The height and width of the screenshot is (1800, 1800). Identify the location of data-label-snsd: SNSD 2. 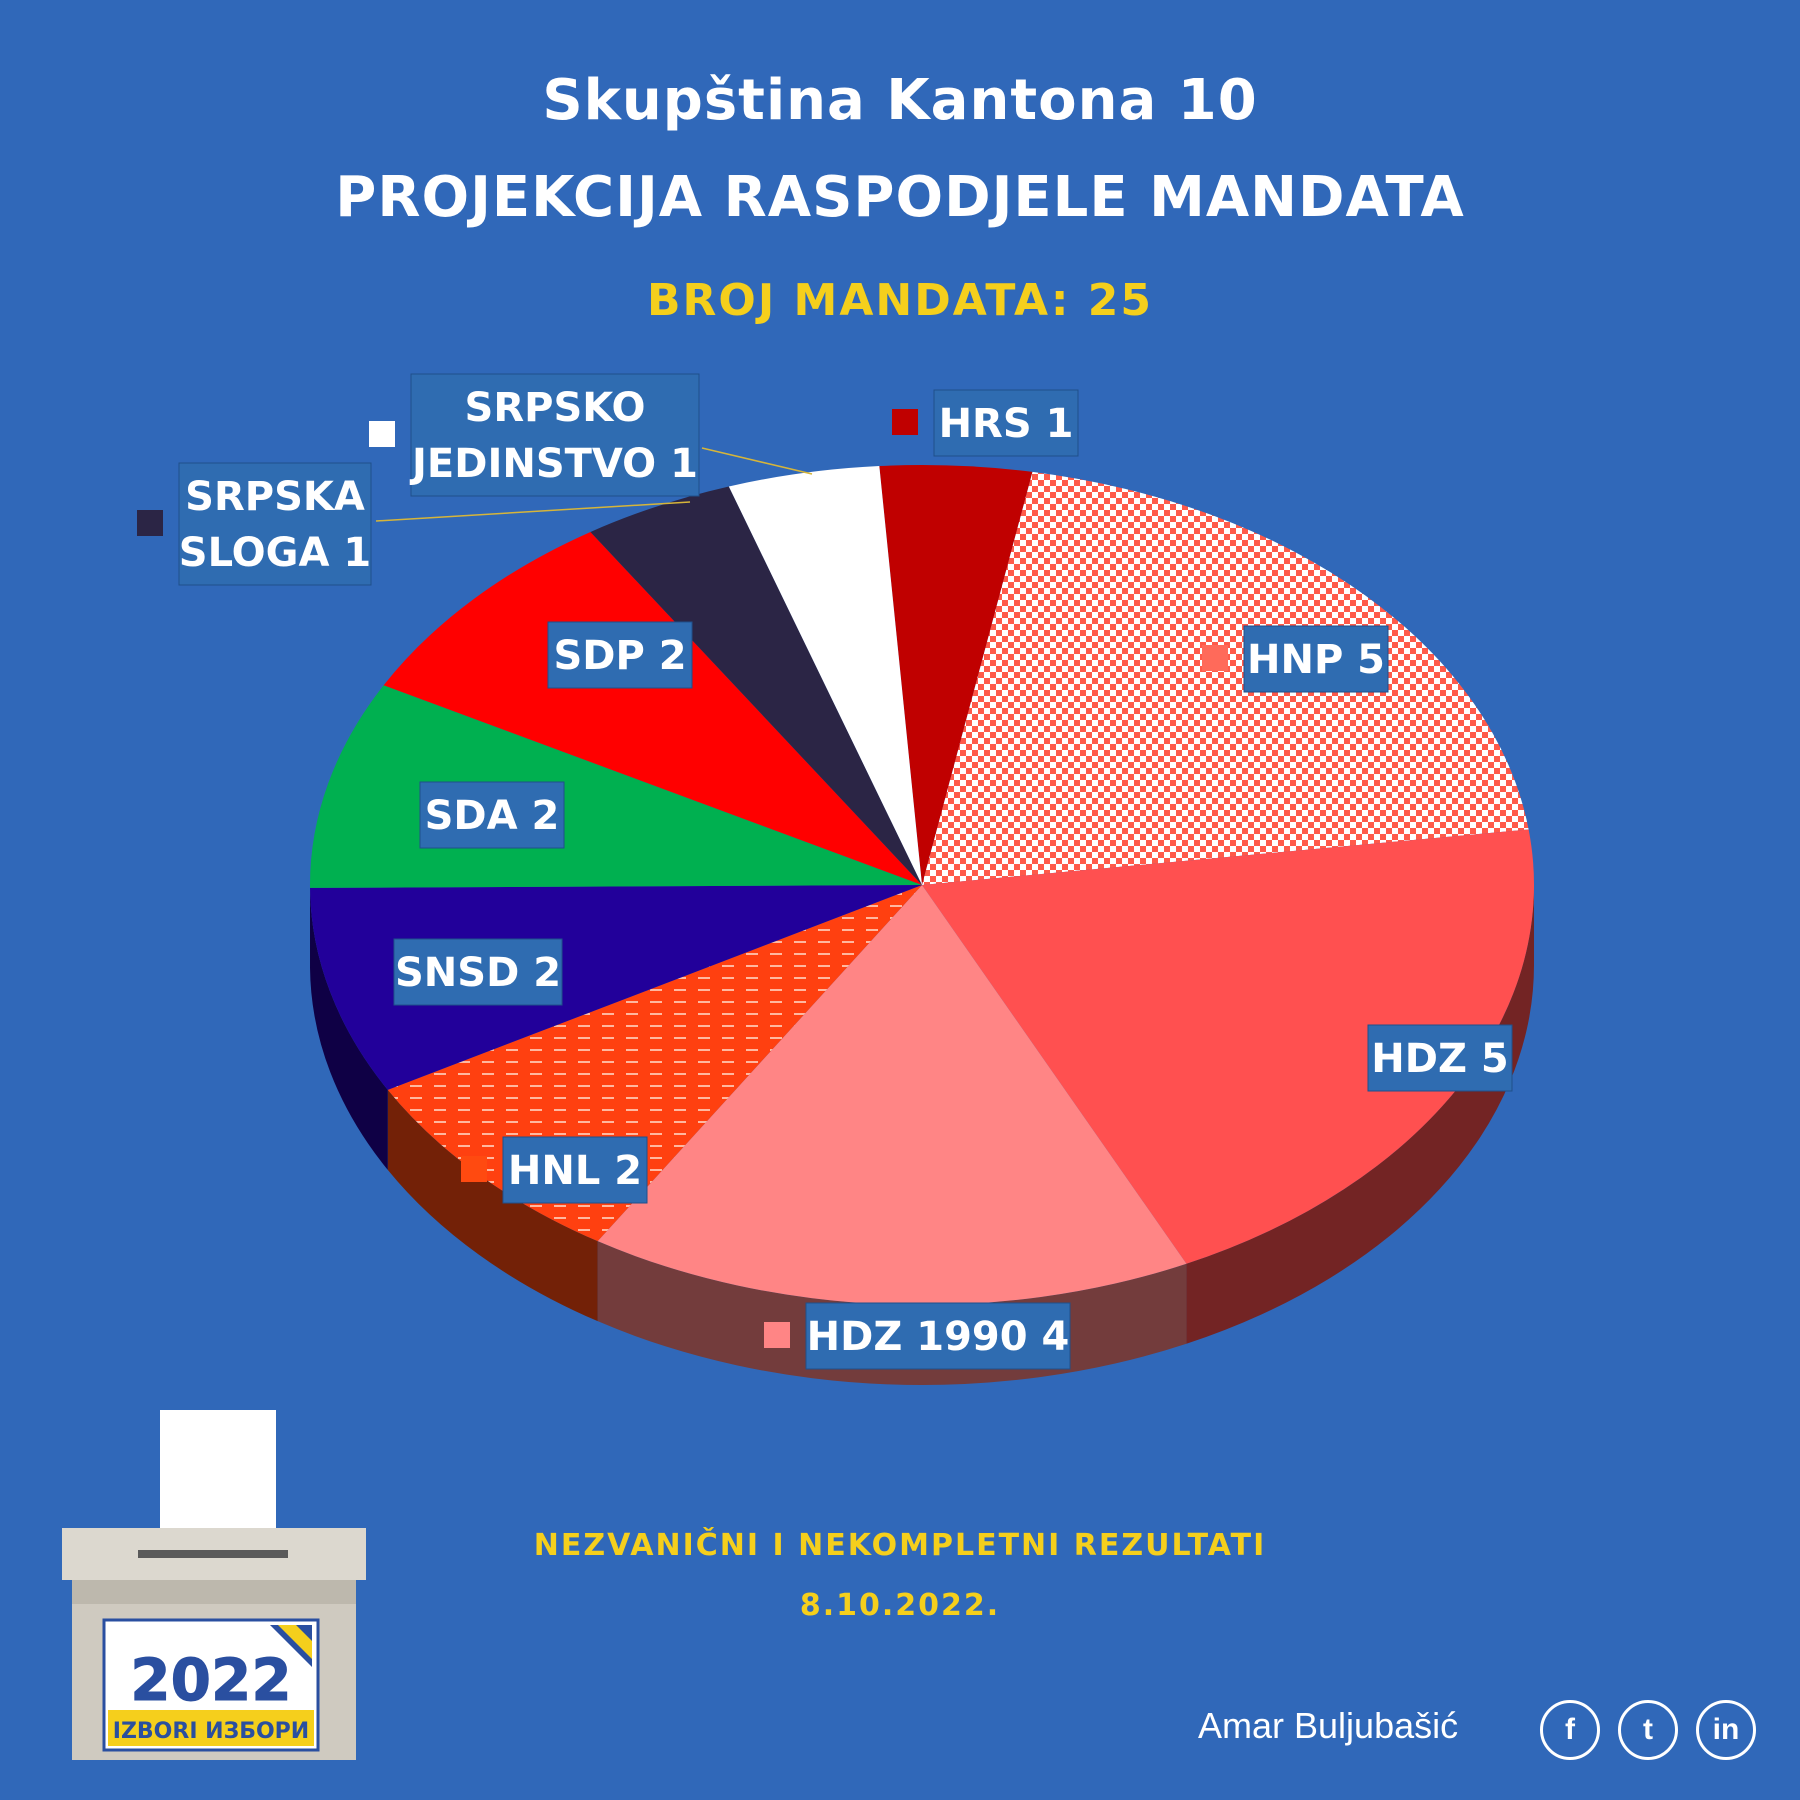
(457, 972).